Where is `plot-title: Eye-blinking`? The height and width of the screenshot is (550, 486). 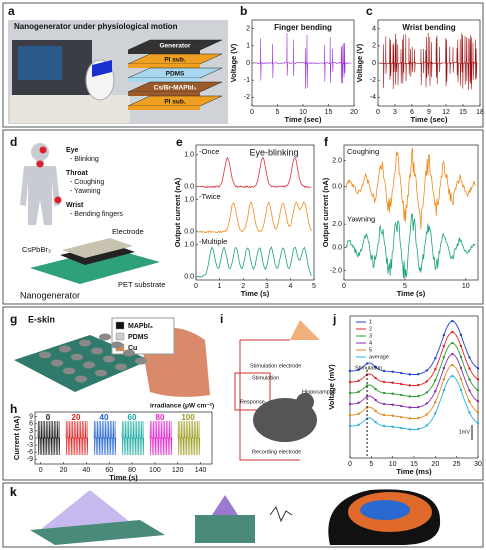
plot-title: Eye-blinking is located at coordinates (273, 152).